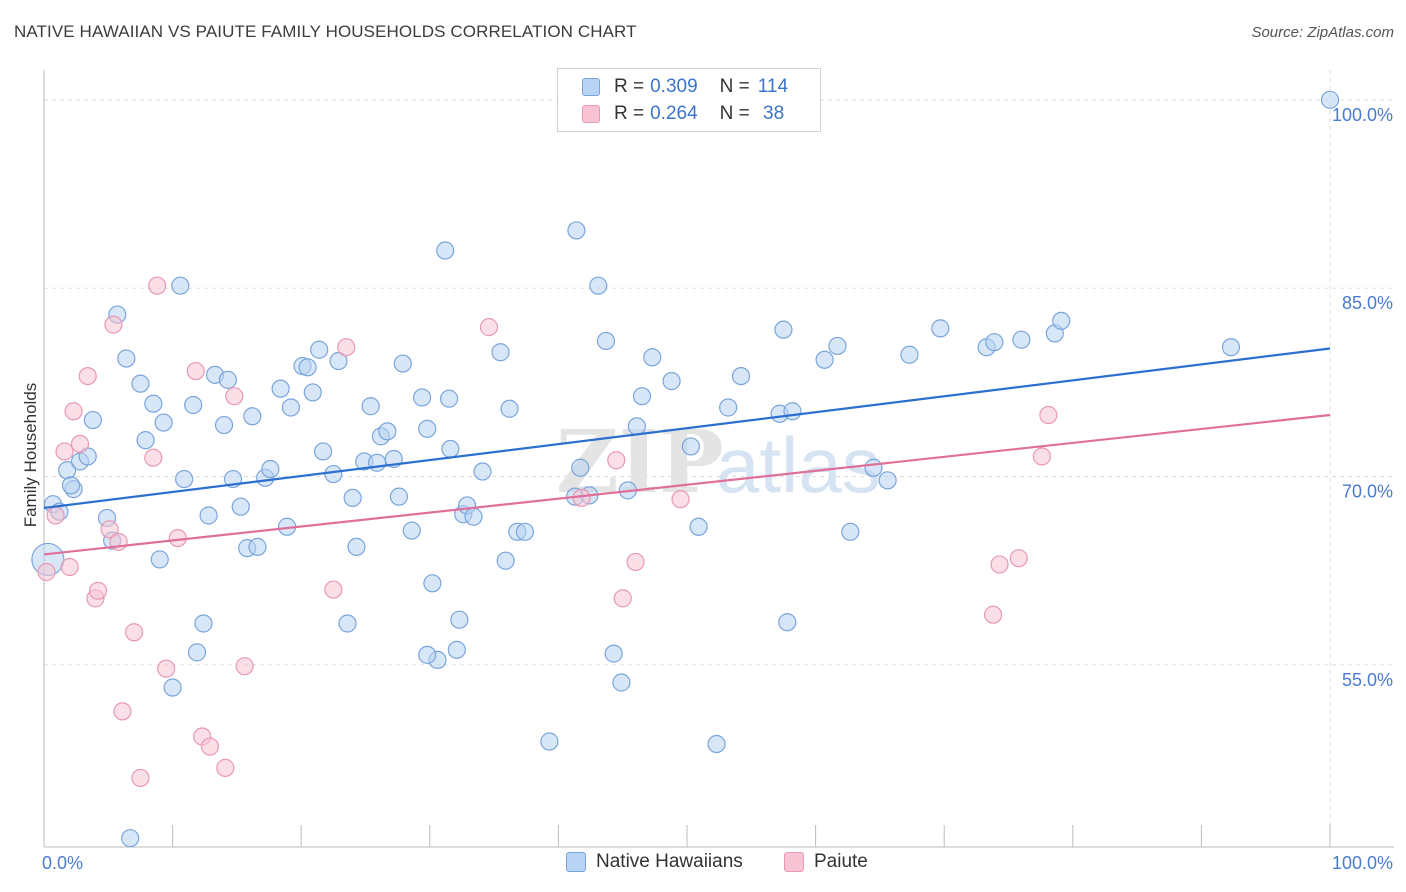 The height and width of the screenshot is (892, 1406). What do you see at coordinates (654, 862) in the screenshot?
I see `legend-item-native-hawaiians: Native Hawaiians` at bounding box center [654, 862].